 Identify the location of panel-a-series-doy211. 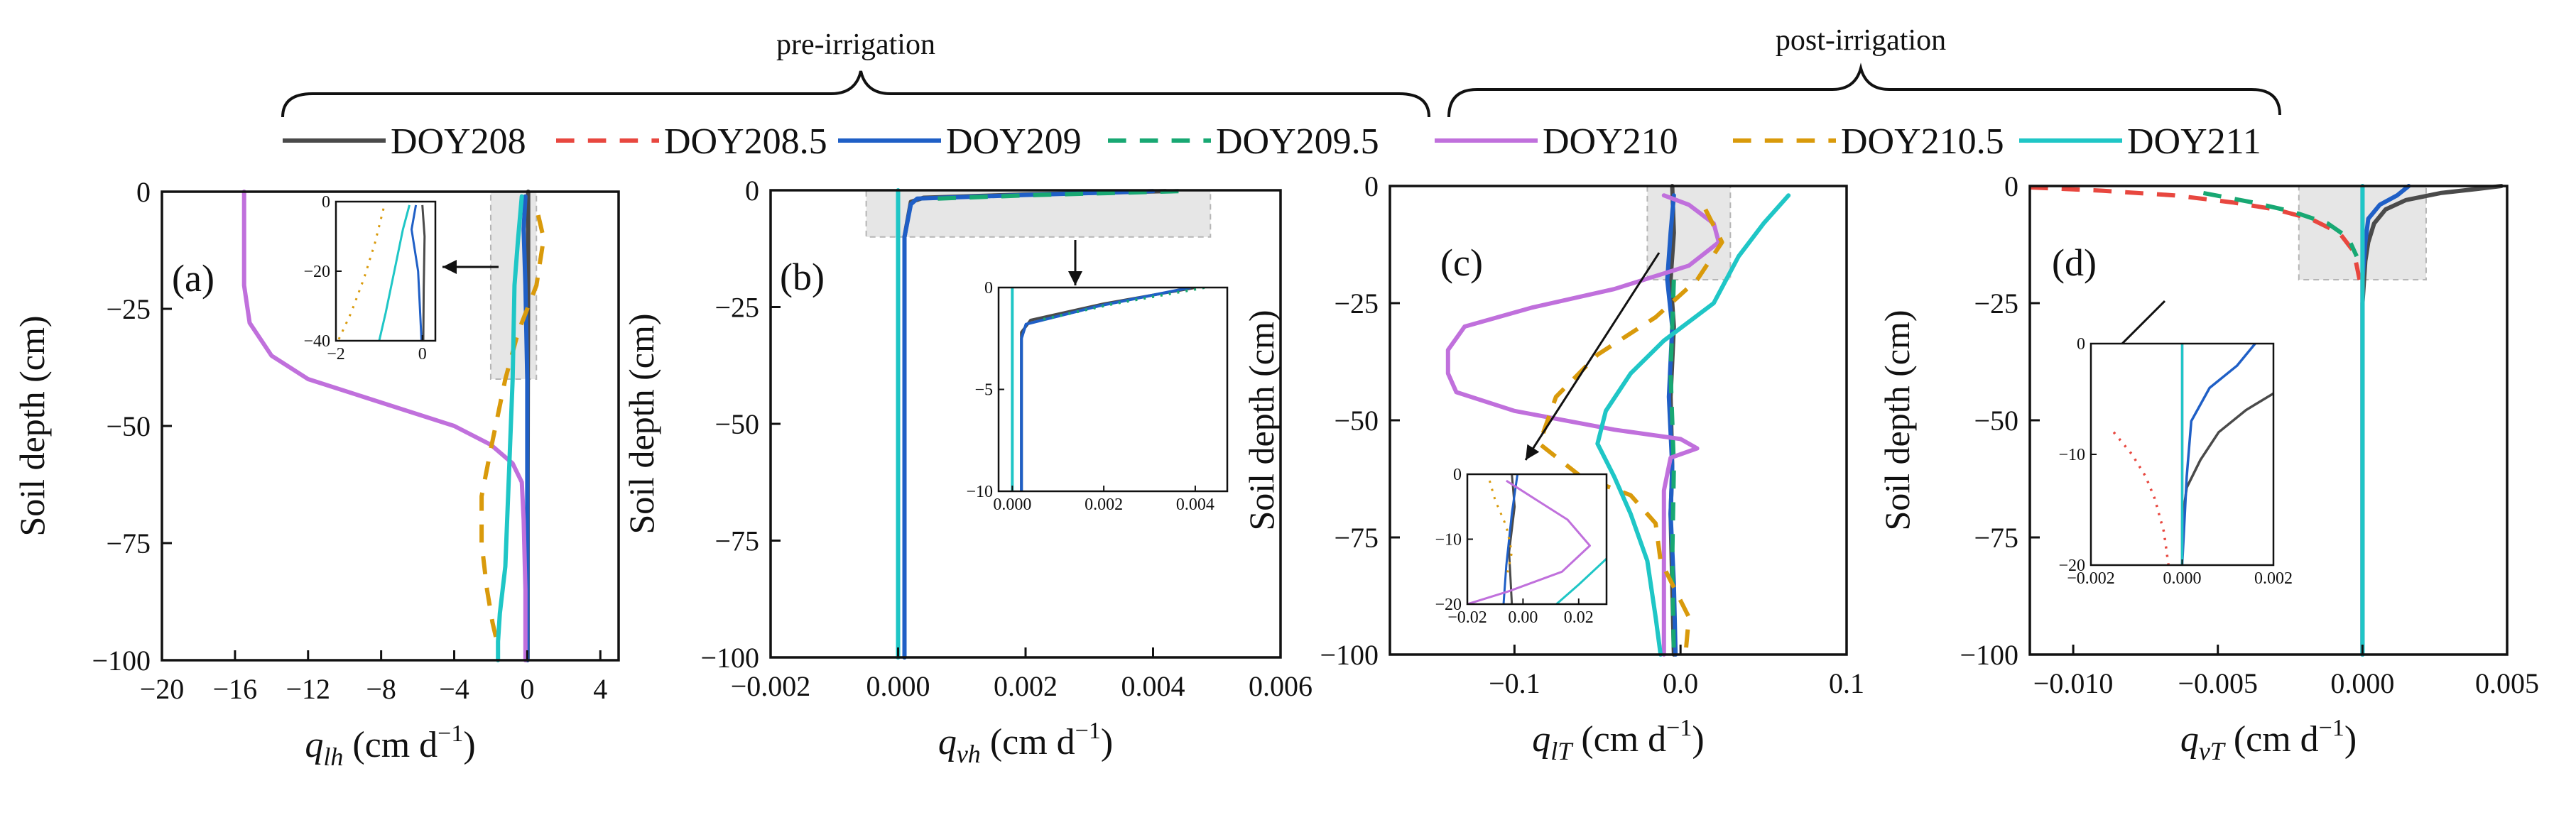
(510, 428).